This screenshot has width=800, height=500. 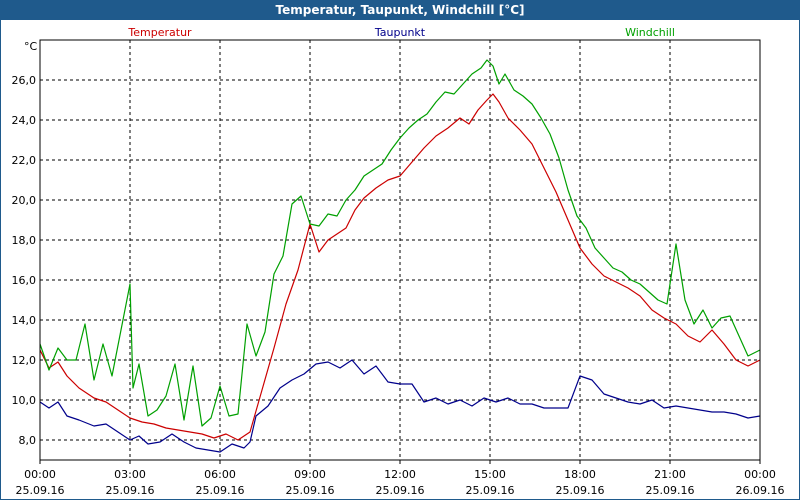 What do you see at coordinates (24, 80) in the screenshot?
I see `y-tick-label: 26,0` at bounding box center [24, 80].